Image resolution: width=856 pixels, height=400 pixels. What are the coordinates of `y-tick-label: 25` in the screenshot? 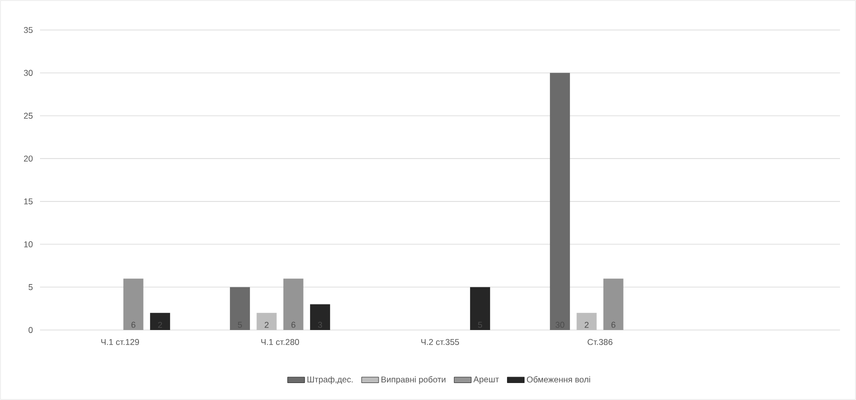 It's located at (28, 115).